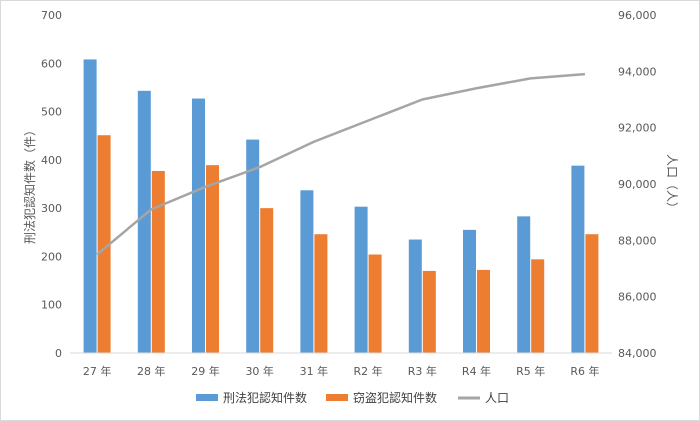  What do you see at coordinates (637, 297) in the screenshot?
I see `y-tick-label-right: 86,000` at bounding box center [637, 297].